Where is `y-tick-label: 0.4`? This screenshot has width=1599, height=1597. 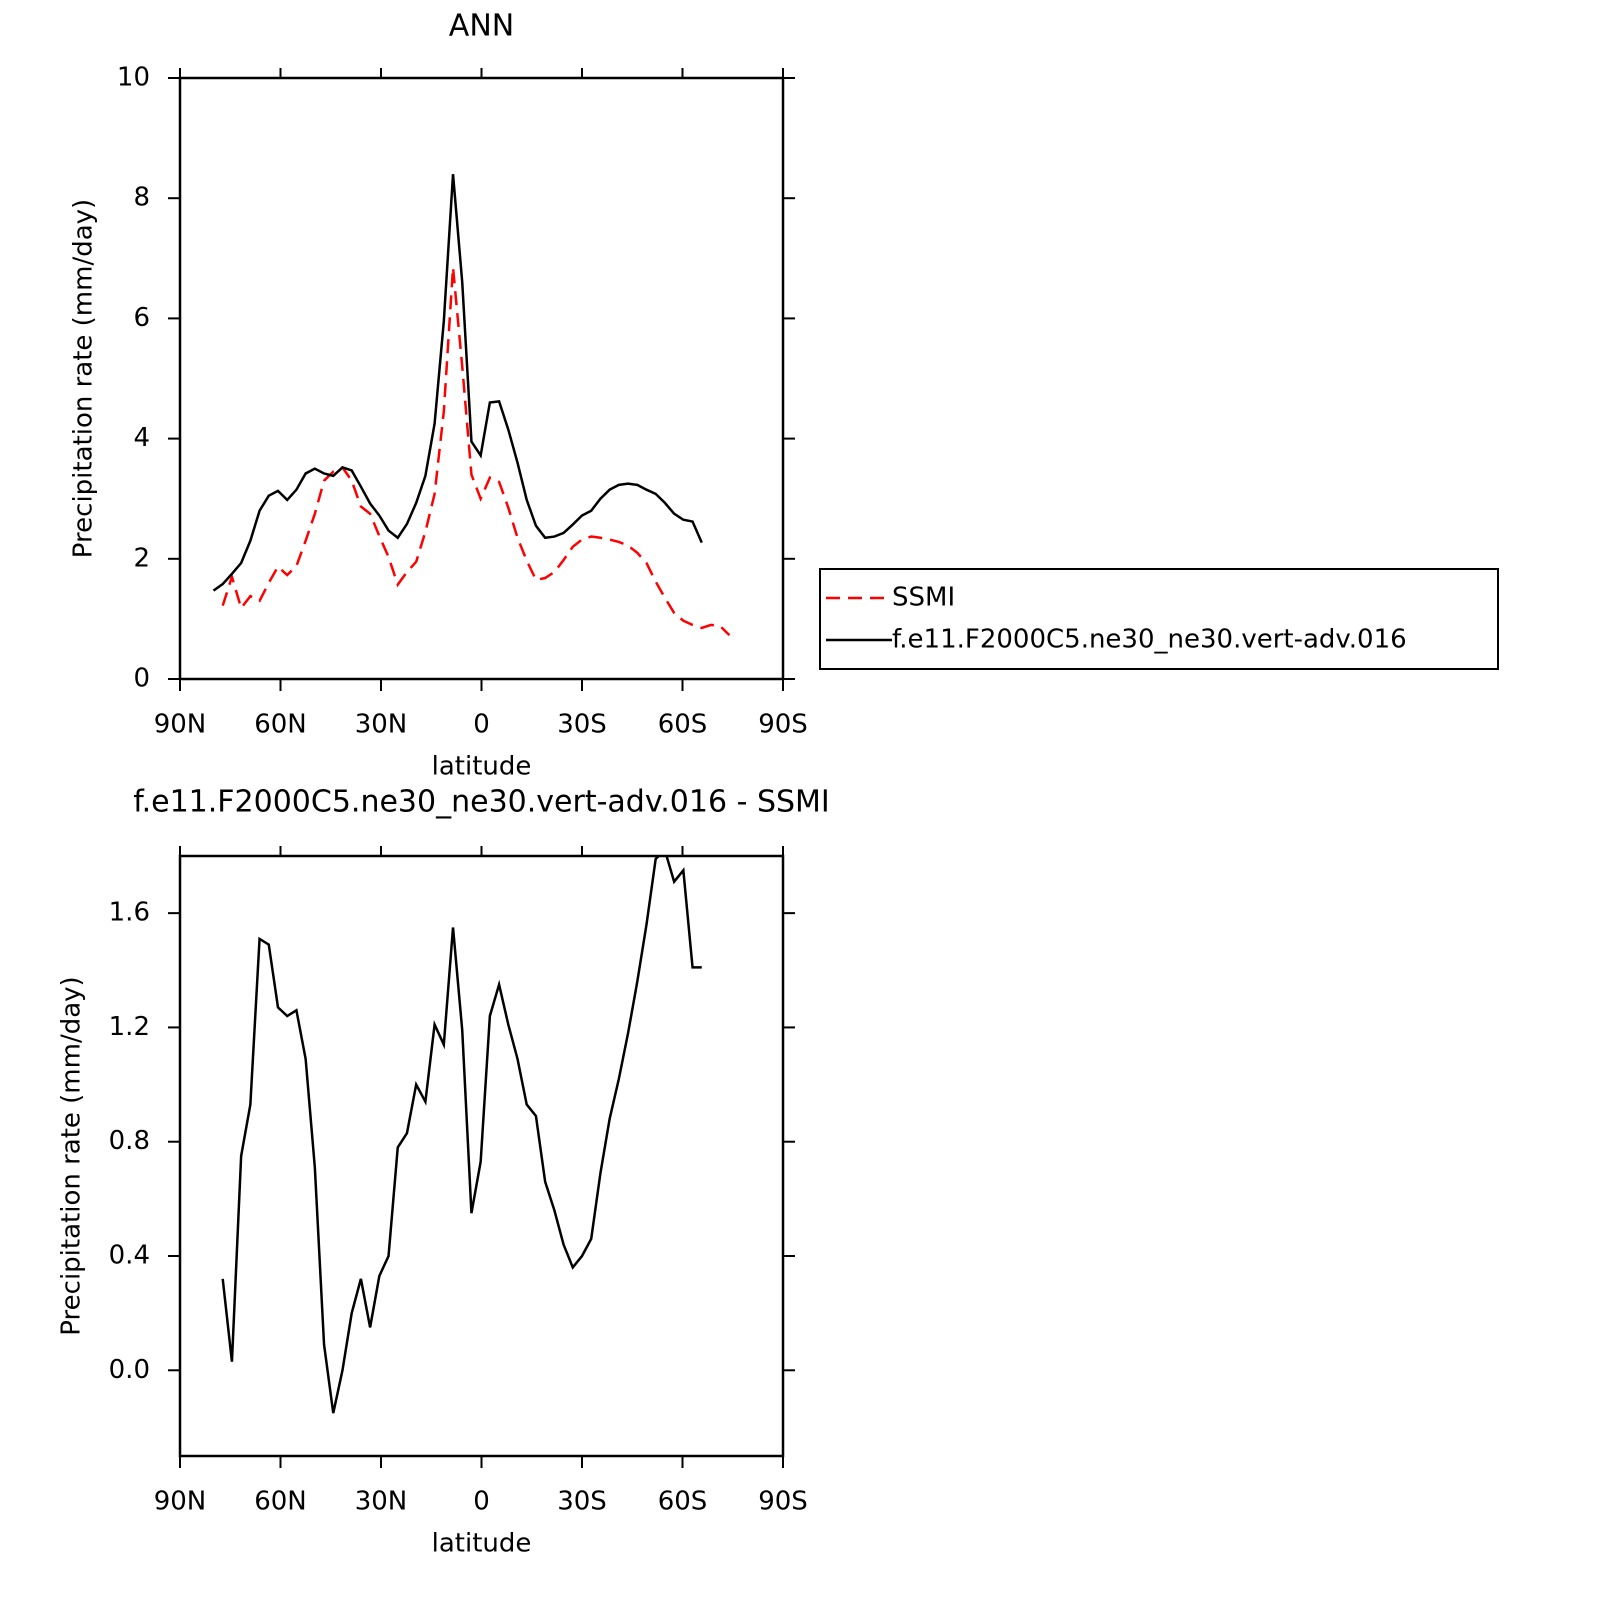
y-tick-label: 0.4 is located at coordinates (129, 1256).